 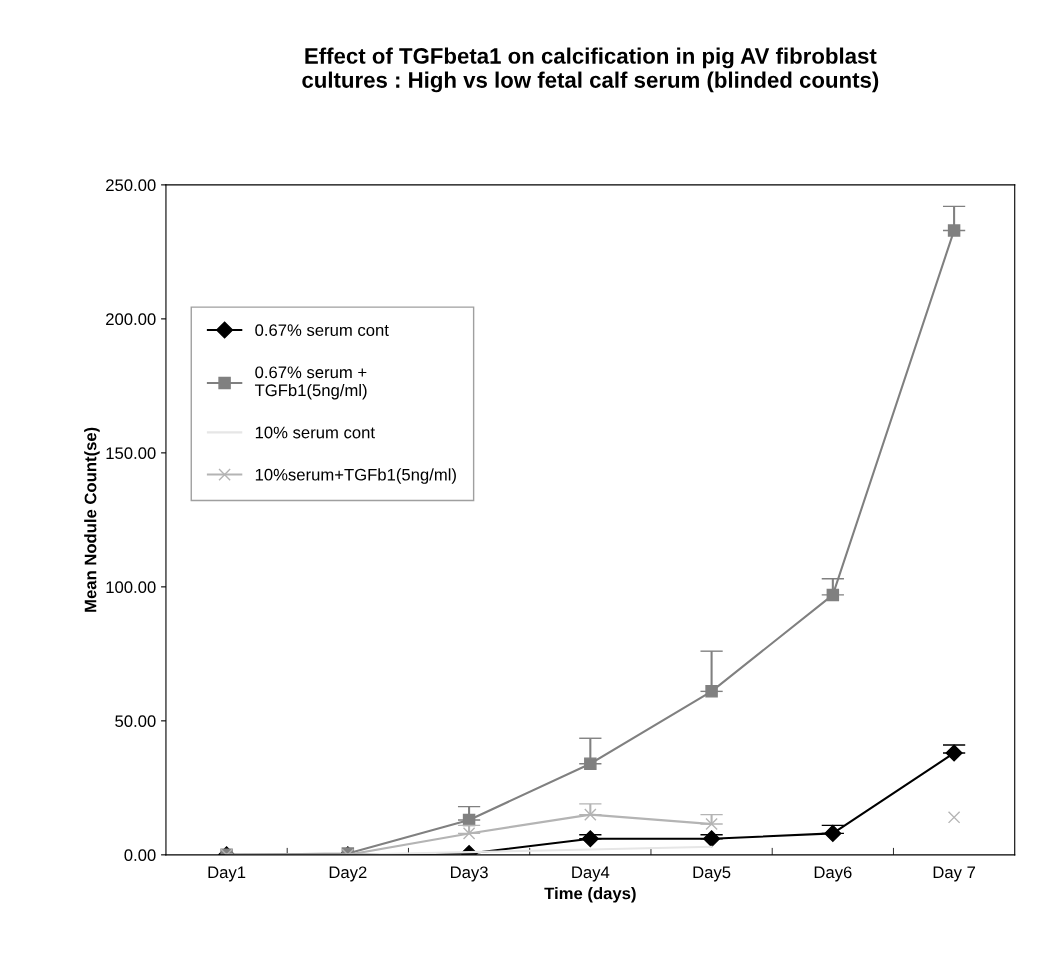 I want to click on y-tick-label: 150.00, so click(x=131, y=453).